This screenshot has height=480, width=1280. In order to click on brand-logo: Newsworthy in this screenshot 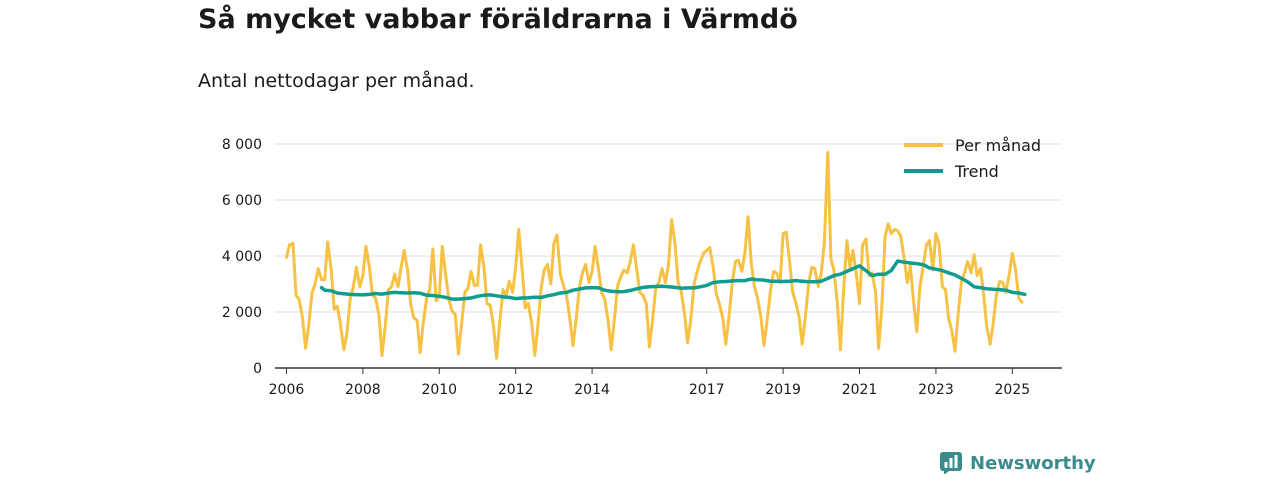, I will do `click(1018, 463)`.